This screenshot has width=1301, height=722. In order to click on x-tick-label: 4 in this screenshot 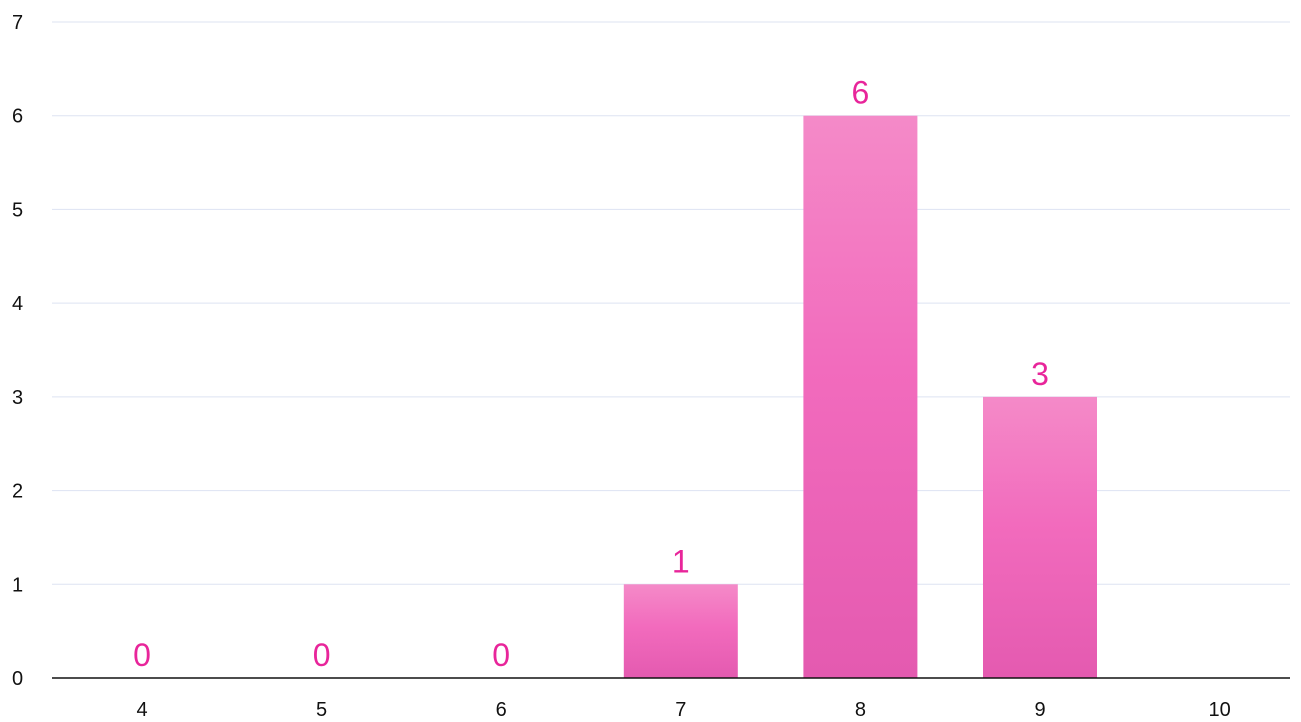, I will do `click(141, 710)`.